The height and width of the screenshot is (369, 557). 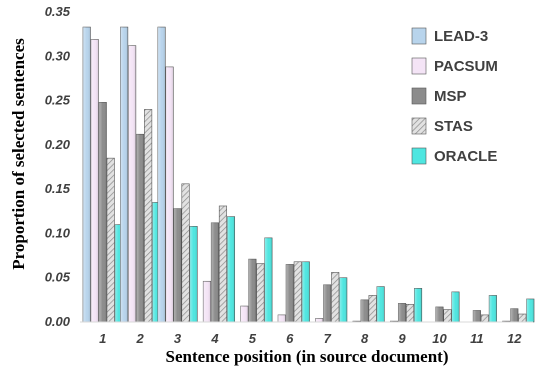 What do you see at coordinates (58, 144) in the screenshot?
I see `y-tick-label: 0.20` at bounding box center [58, 144].